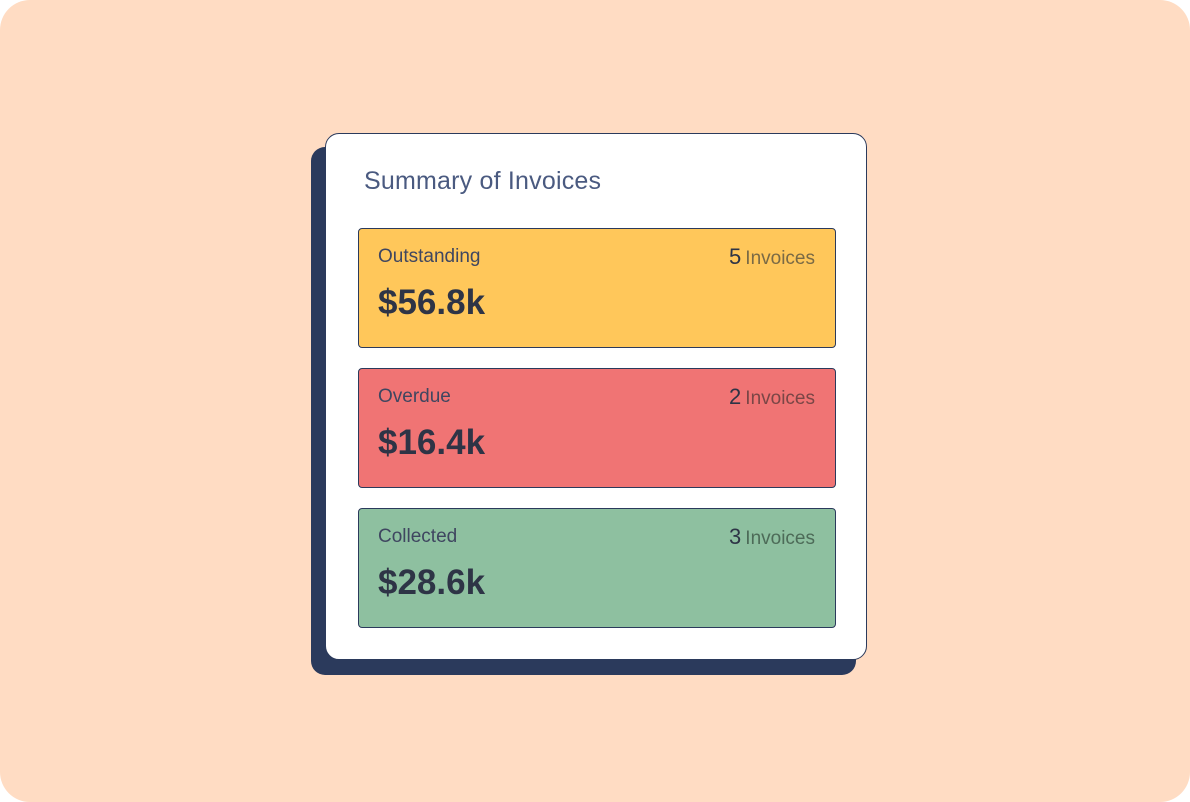 The width and height of the screenshot is (1190, 802). Describe the element at coordinates (418, 536) in the screenshot. I see `tile-label: Collected` at that location.